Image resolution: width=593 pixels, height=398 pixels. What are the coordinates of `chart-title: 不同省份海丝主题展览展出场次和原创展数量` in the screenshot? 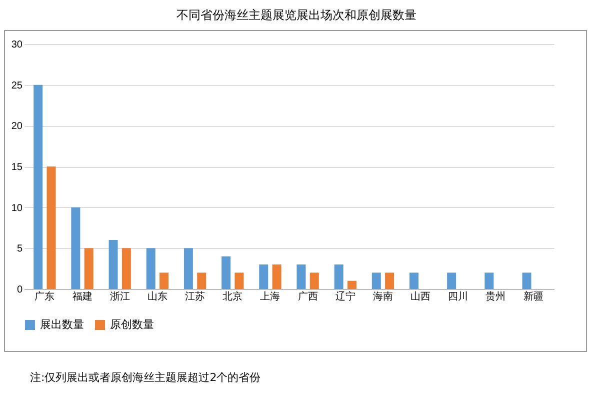 It's located at (297, 15).